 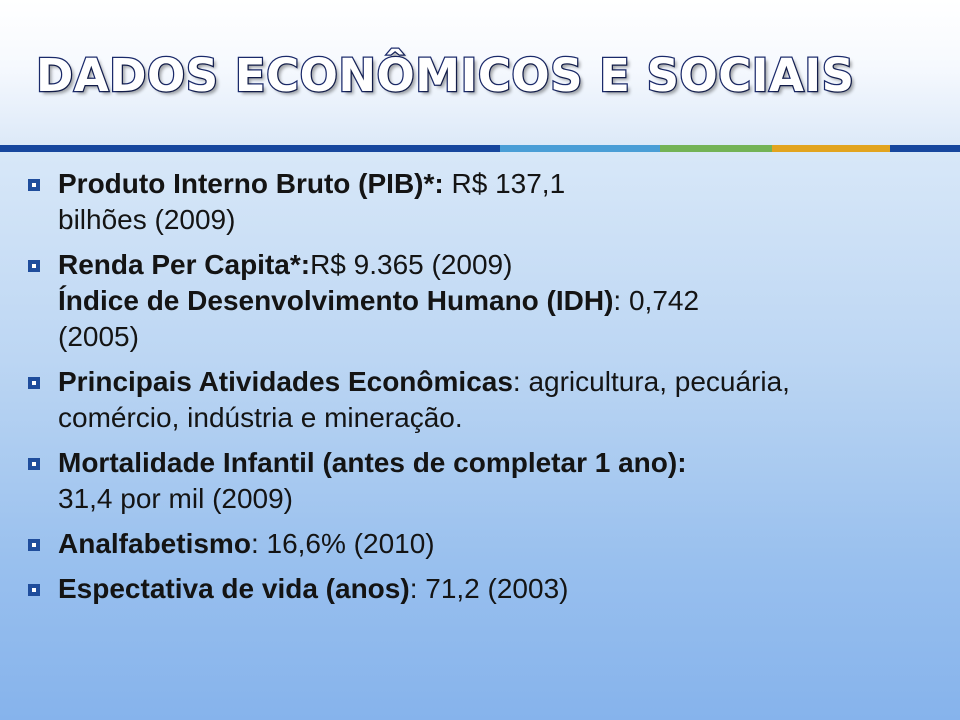 What do you see at coordinates (154, 543) in the screenshot?
I see `bullet-analfabetismo-label: Analfabetismo` at bounding box center [154, 543].